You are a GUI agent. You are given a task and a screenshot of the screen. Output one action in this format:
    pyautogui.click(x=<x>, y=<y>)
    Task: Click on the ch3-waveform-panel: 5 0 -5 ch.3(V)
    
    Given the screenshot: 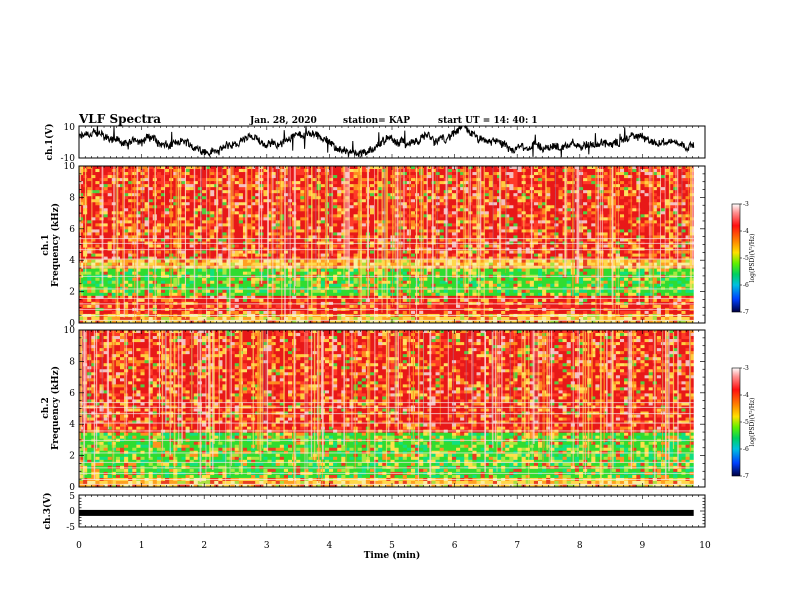 What is the action you would take?
    pyautogui.click(x=374, y=512)
    